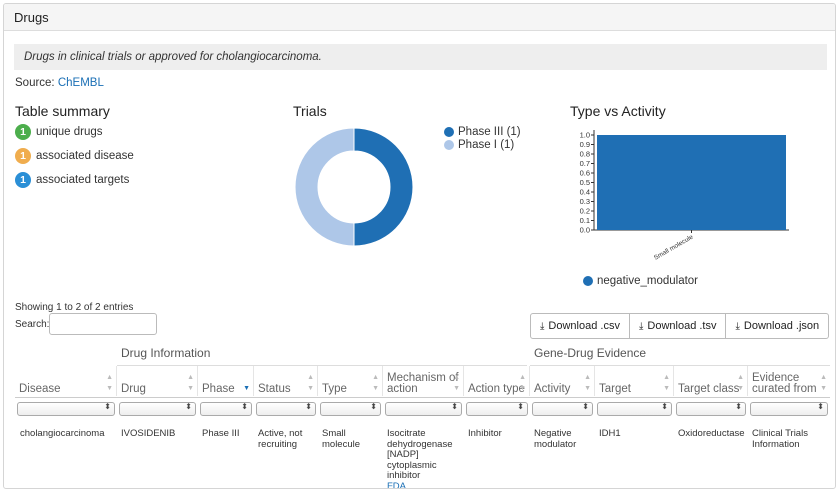  Describe the element at coordinates (157, 409) in the screenshot. I see `filter-drug: ⬍` at that location.